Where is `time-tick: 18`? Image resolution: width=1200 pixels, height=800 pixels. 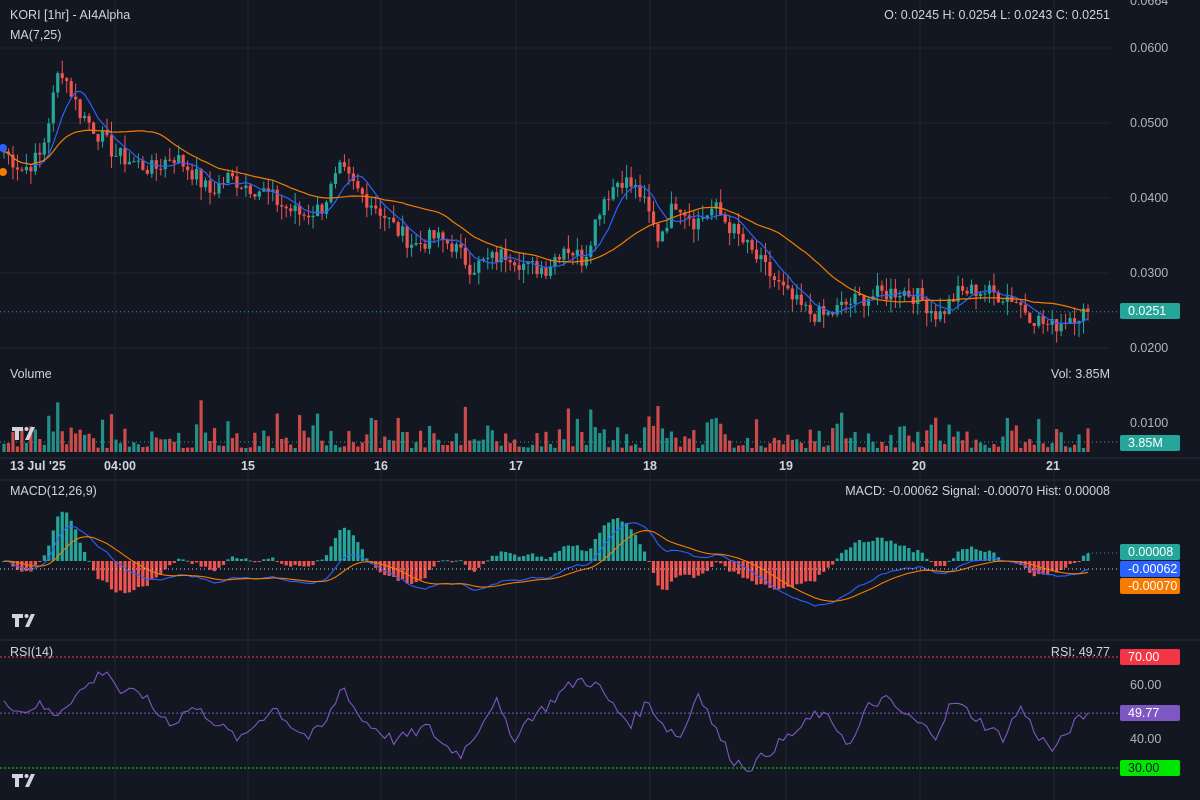
time-tick: 18 is located at coordinates (650, 466).